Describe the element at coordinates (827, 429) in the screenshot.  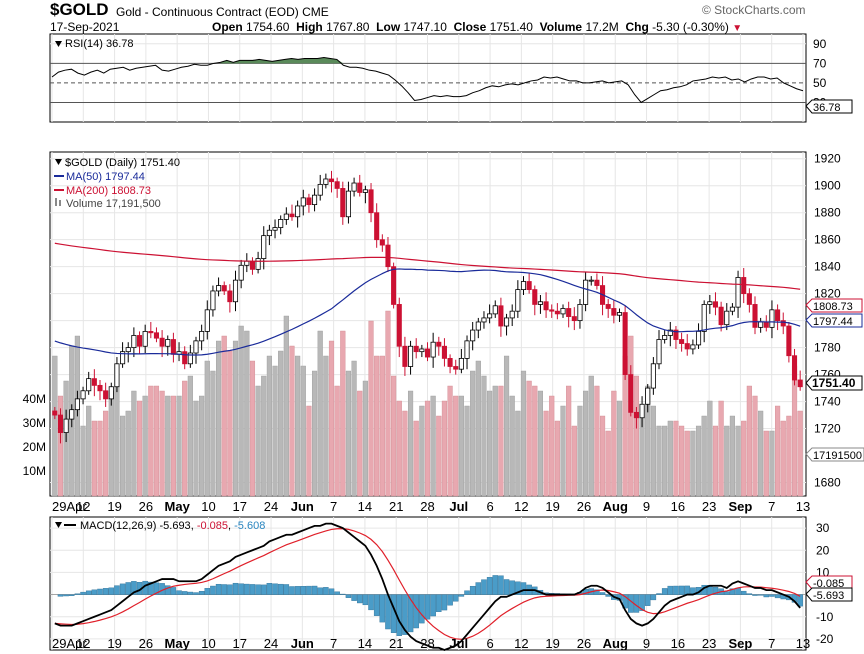
I see `price-tick-label: 1720` at that location.